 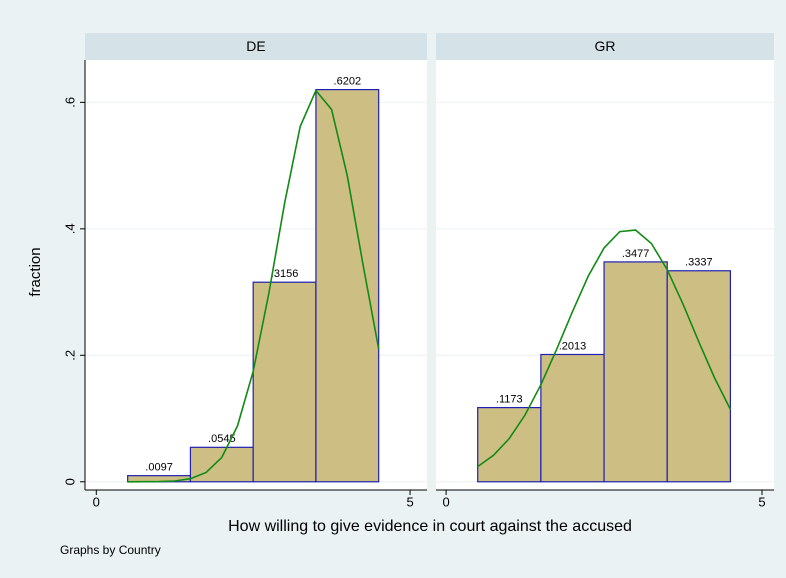 I want to click on data-label: .1173, so click(x=509, y=400).